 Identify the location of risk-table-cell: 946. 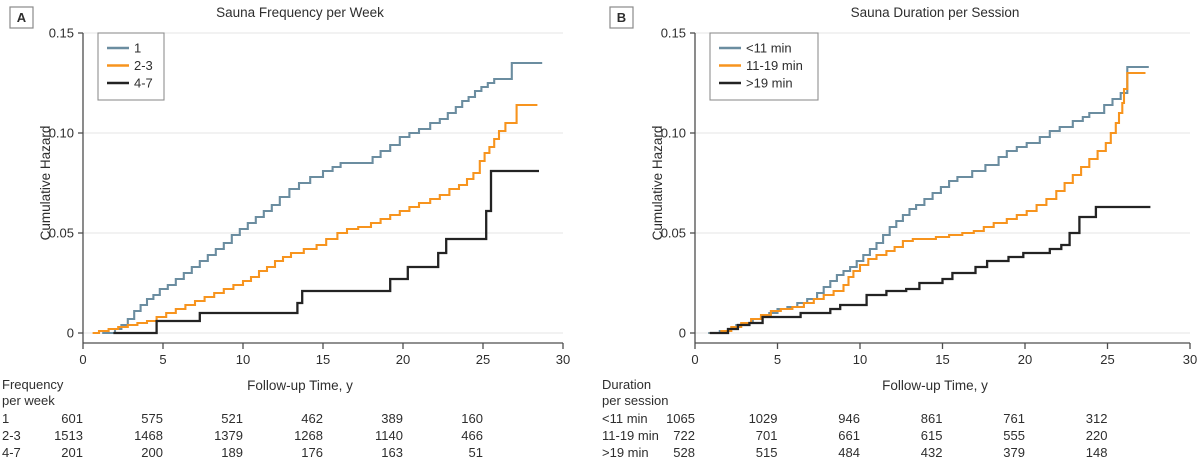
(849, 418).